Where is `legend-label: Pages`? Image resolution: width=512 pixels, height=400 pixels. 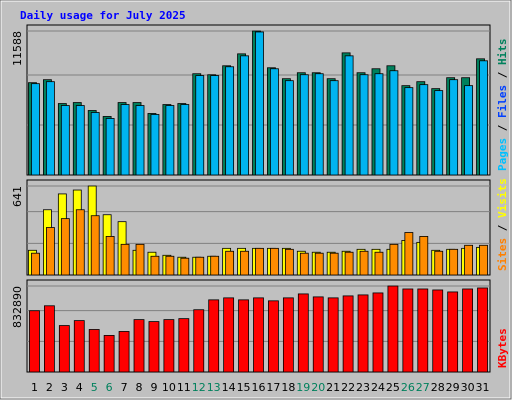 legend-label: Pages is located at coordinates (502, 154).